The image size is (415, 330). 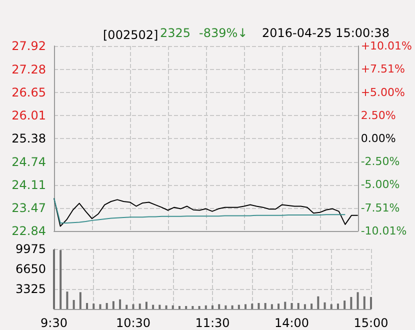 What do you see at coordinates (383, 92) in the screenshot?
I see `y2-tick-label: +5.00%` at bounding box center [383, 92].